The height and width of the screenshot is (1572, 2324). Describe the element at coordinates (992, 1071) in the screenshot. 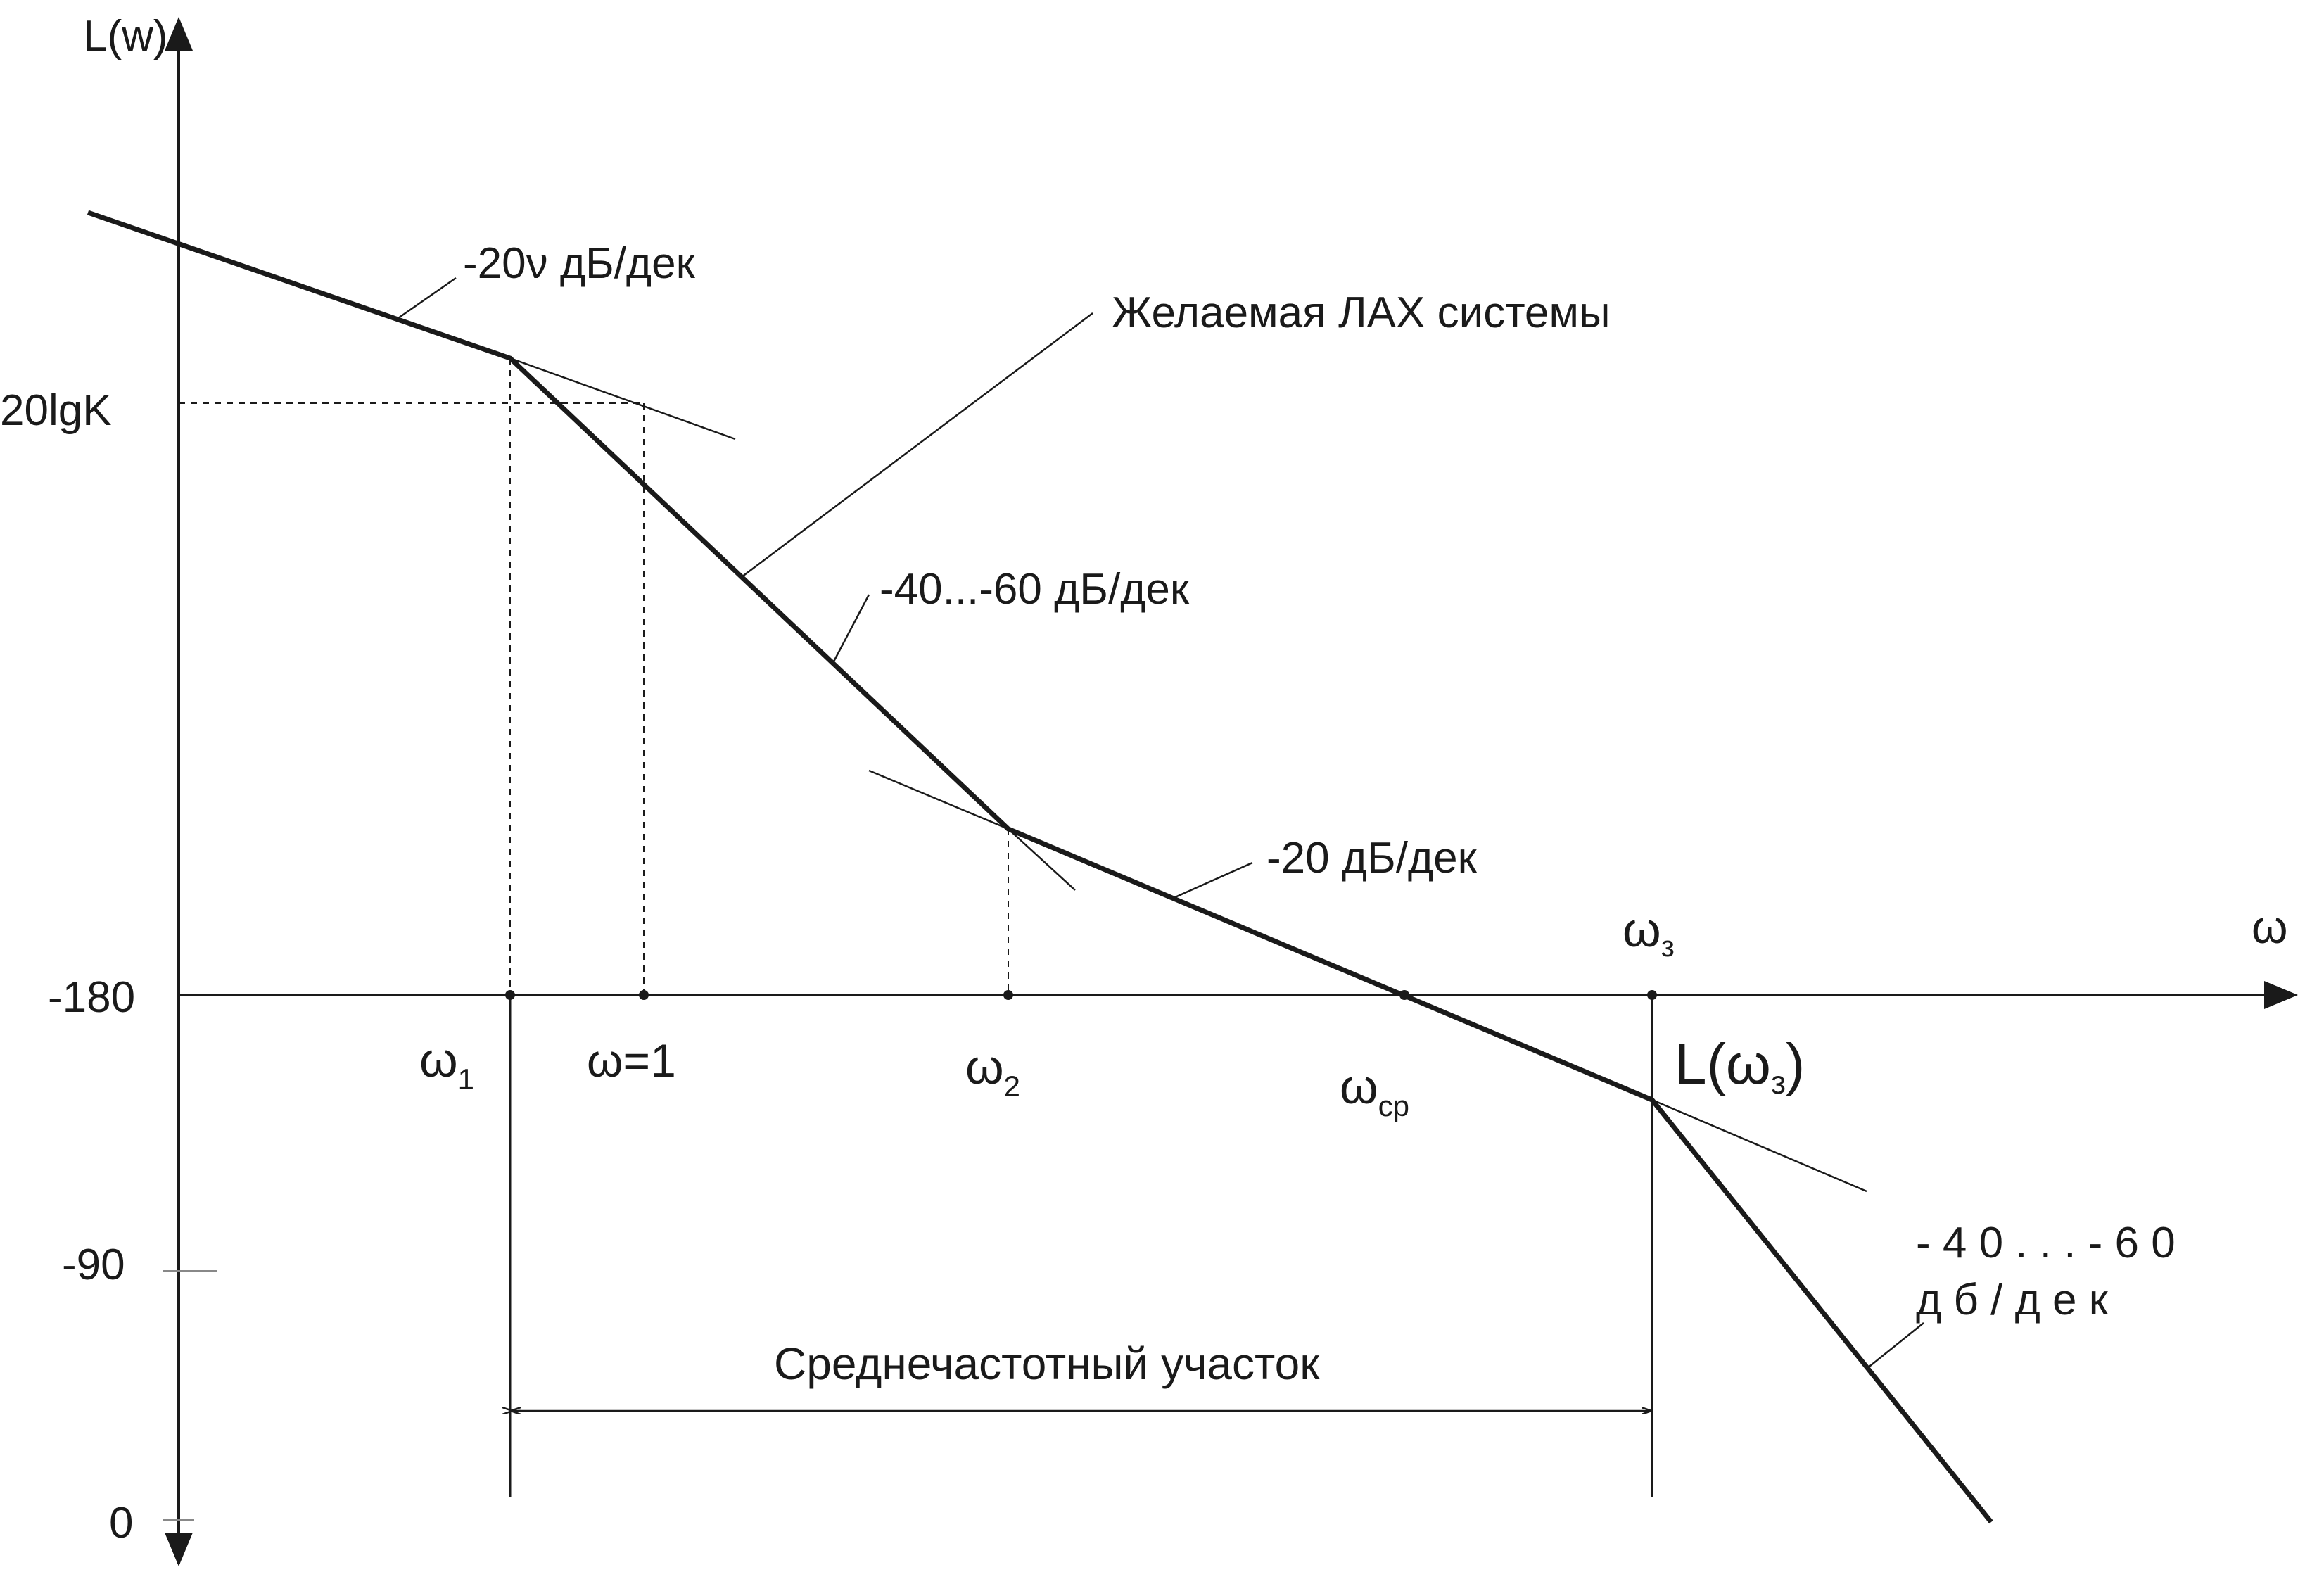

I see `label-w2: ω2` at that location.